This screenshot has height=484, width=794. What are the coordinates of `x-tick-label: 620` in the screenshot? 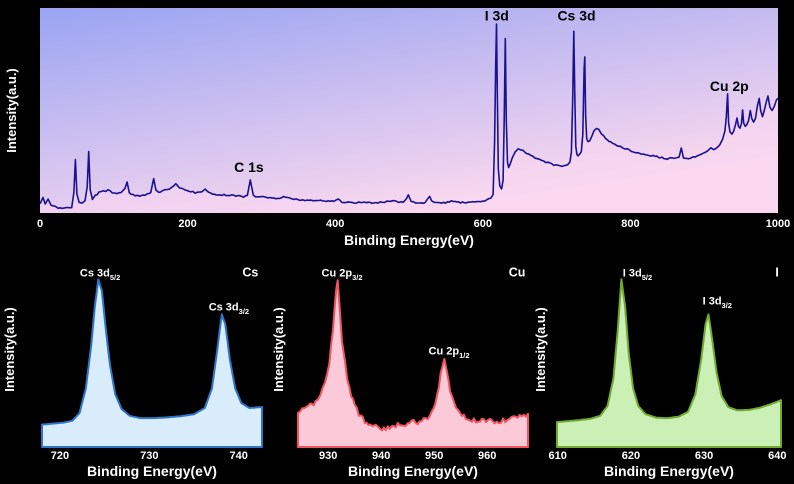 It's located at (631, 456).